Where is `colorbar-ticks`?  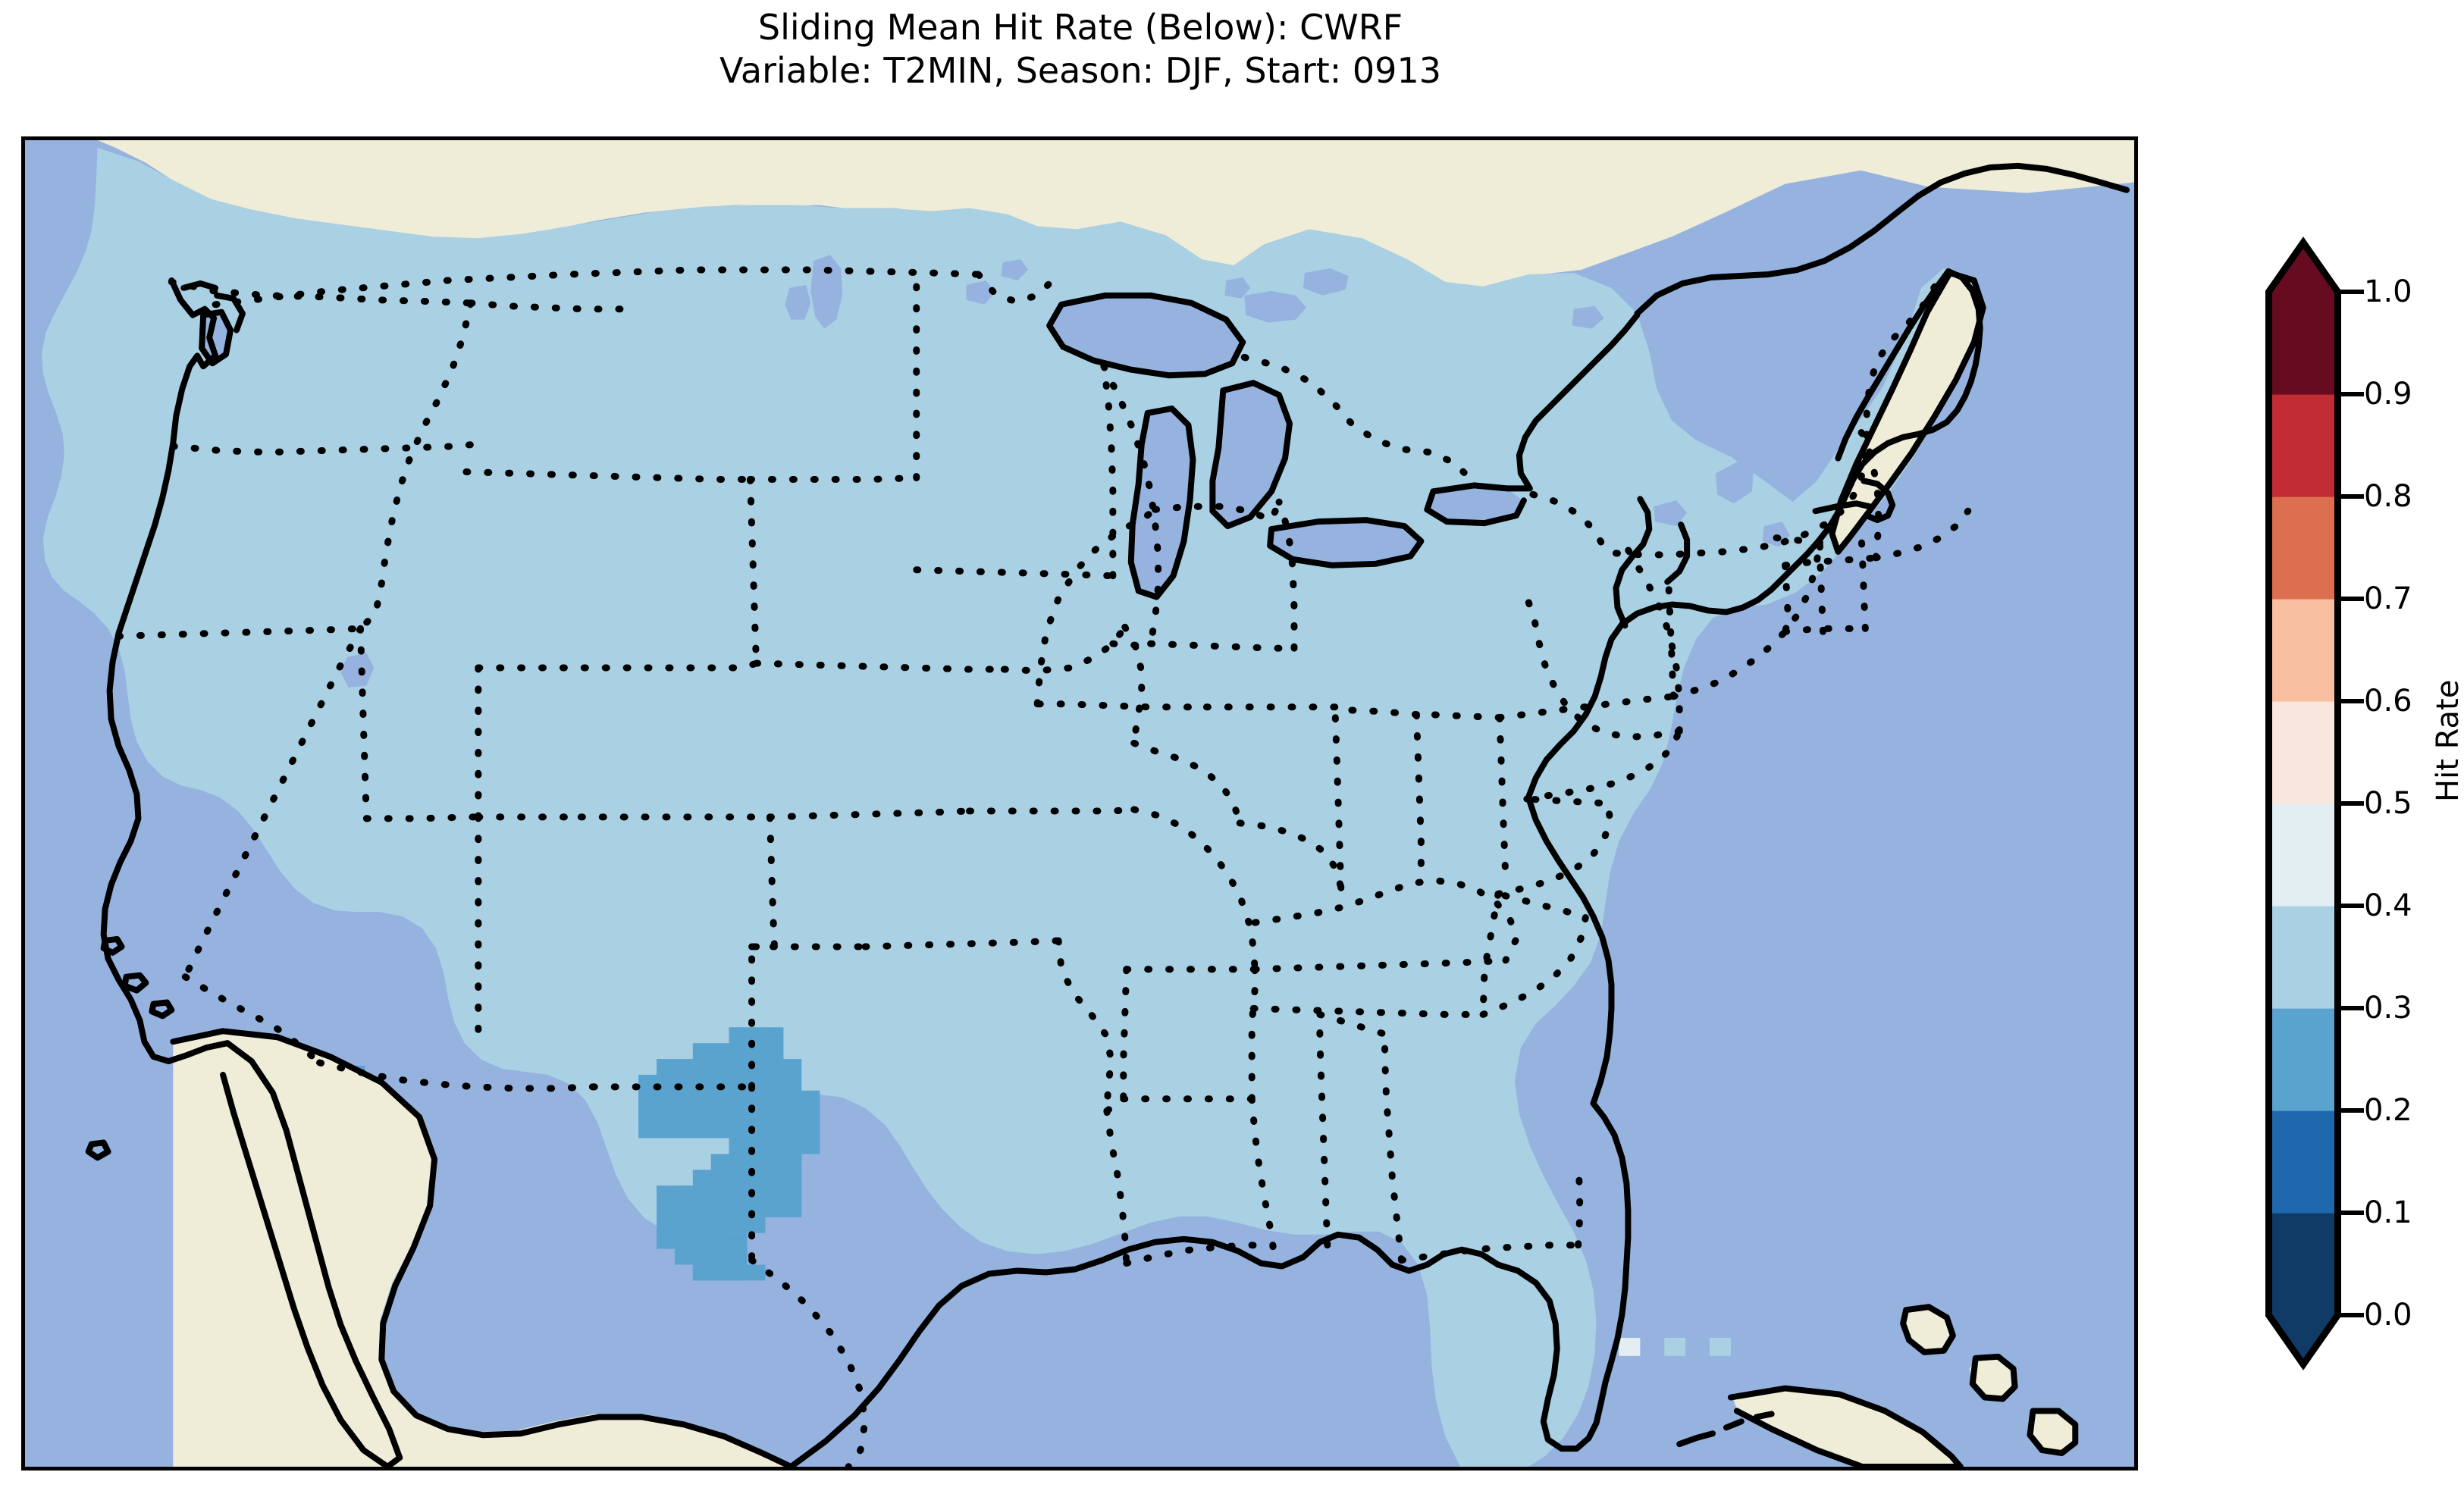 colorbar-ticks is located at coordinates (2351, 803).